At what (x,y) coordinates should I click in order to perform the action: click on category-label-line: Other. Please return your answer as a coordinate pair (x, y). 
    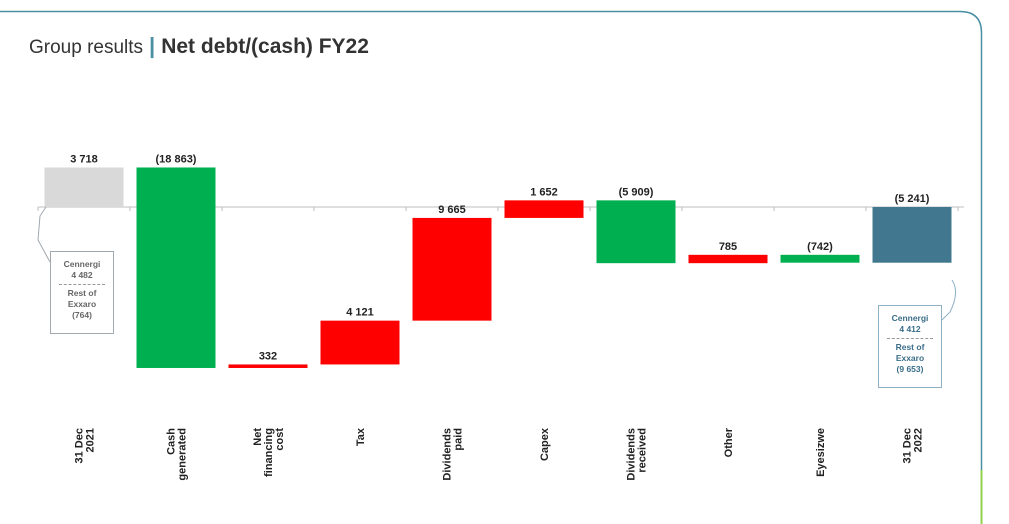
    Looking at the image, I should click on (729, 442).